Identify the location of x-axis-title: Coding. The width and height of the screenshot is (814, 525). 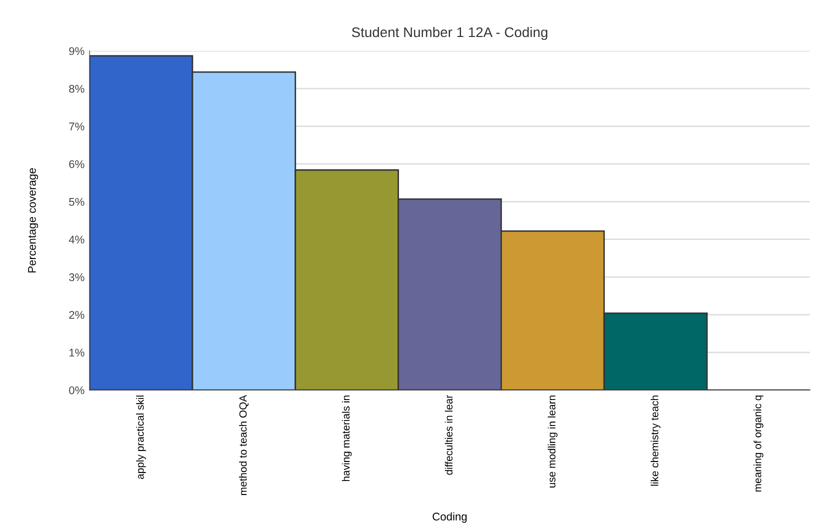
(449, 517).